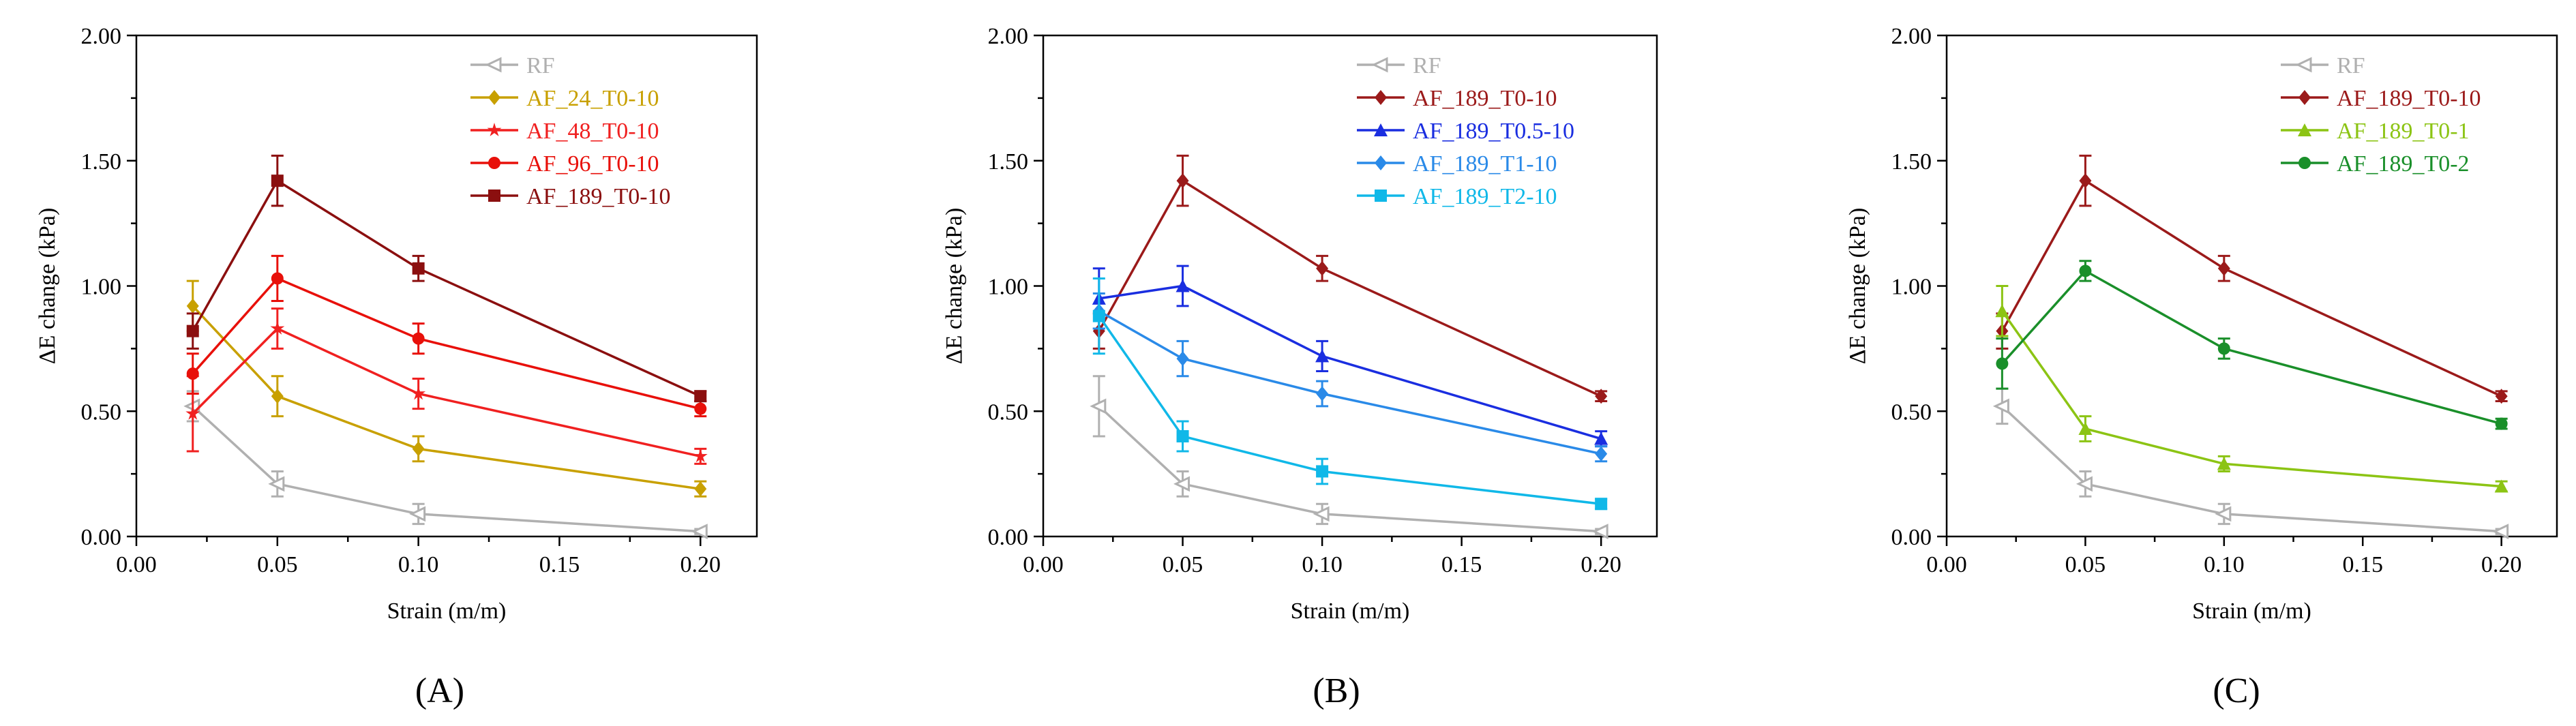  What do you see at coordinates (2403, 164) in the screenshot?
I see `legend-label: AF_189_T0-2` at bounding box center [2403, 164].